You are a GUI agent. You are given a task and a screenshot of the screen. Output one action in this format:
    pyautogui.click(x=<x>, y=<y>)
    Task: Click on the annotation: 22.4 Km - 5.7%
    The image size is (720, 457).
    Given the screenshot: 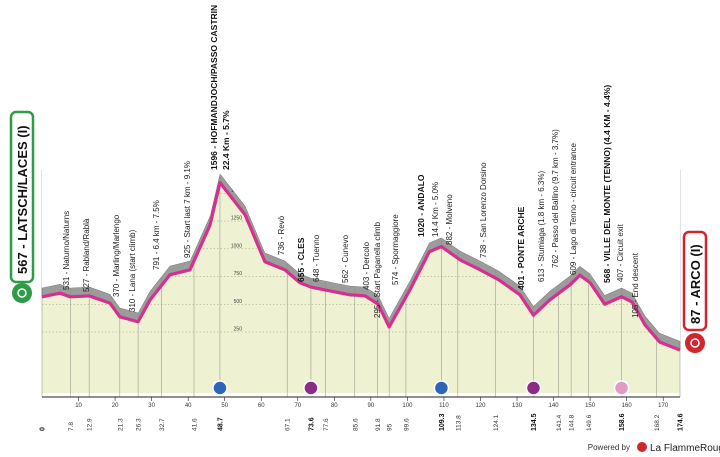 What is the action you would take?
    pyautogui.click(x=226, y=140)
    